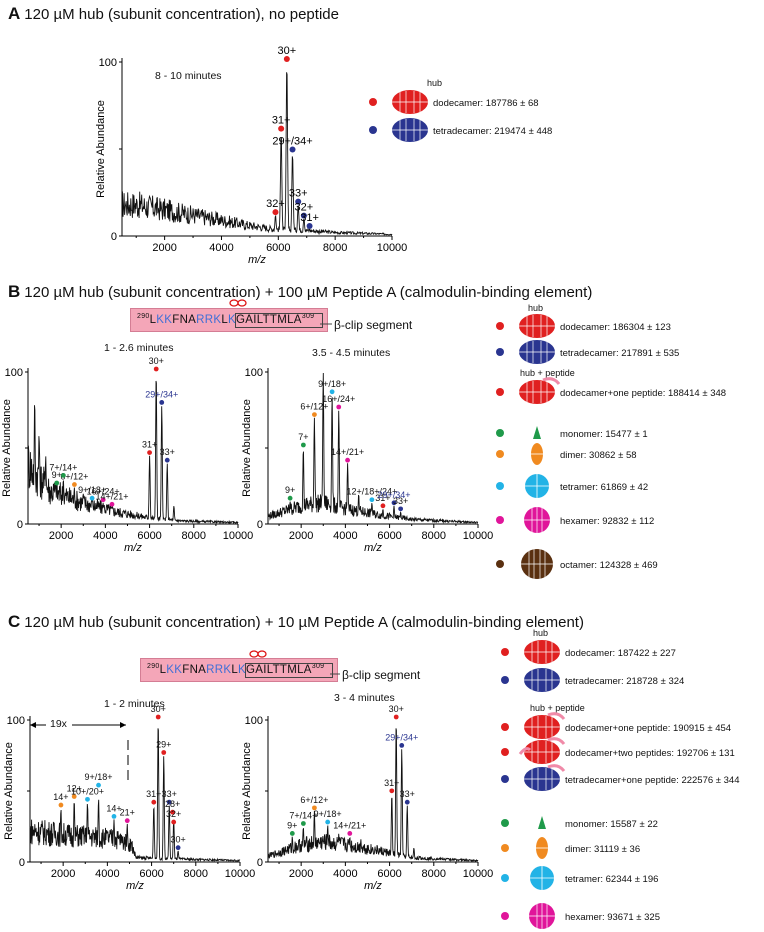 The image size is (764, 932). Describe the element at coordinates (314, 407) in the screenshot. I see `peak-label: 6+/12+` at that location.